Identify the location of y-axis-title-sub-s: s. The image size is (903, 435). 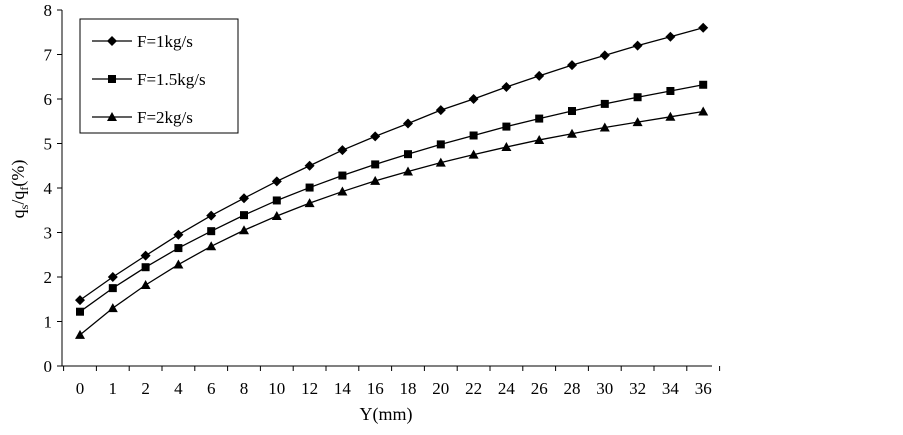
(24, 206).